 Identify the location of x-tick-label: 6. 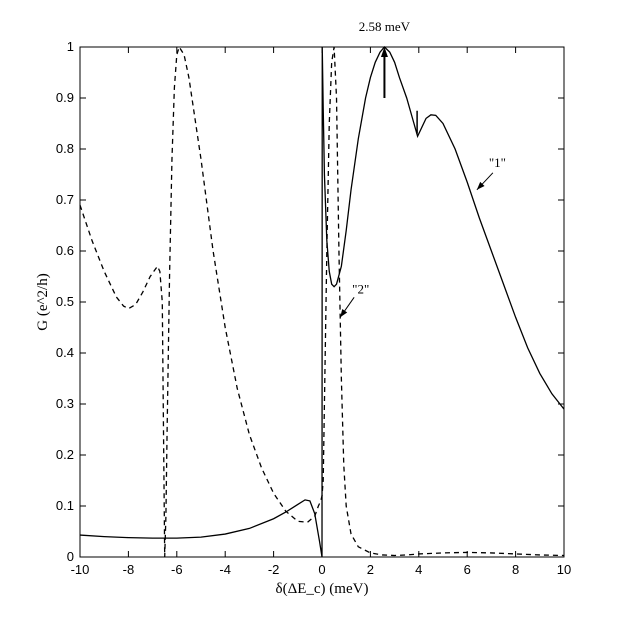
(467, 569).